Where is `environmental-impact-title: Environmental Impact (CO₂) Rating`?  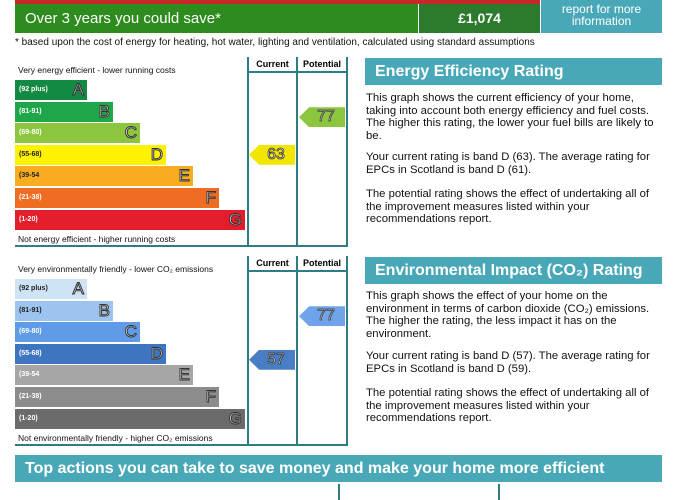 environmental-impact-title: Environmental Impact (CO₂) Rating is located at coordinates (513, 270).